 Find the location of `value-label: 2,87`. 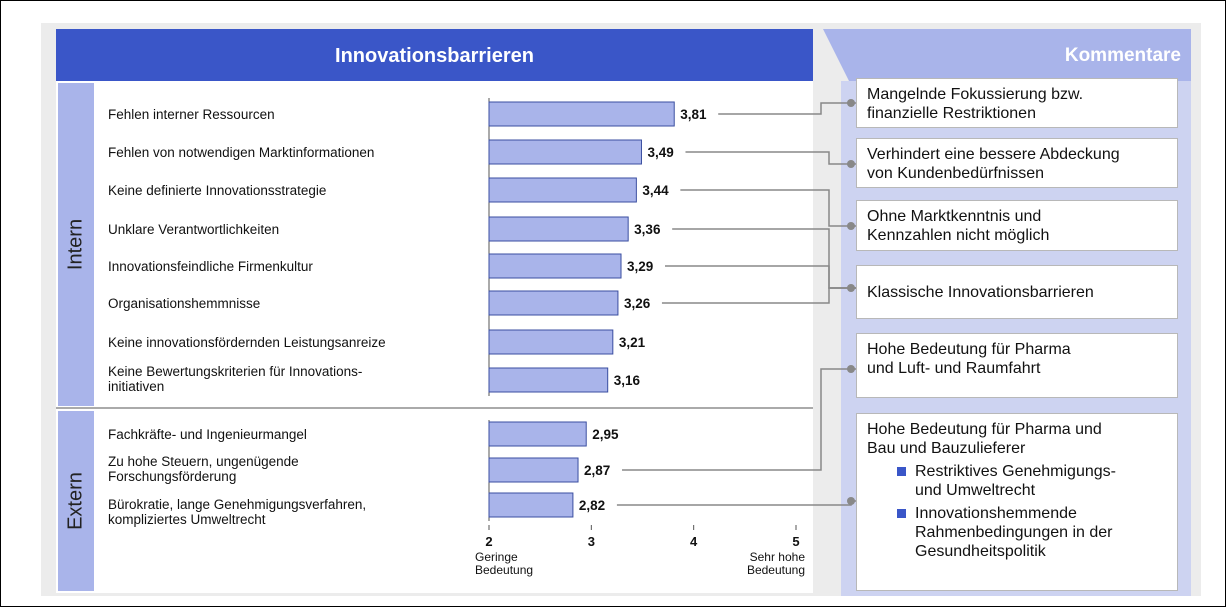

value-label: 2,87 is located at coordinates (597, 470).